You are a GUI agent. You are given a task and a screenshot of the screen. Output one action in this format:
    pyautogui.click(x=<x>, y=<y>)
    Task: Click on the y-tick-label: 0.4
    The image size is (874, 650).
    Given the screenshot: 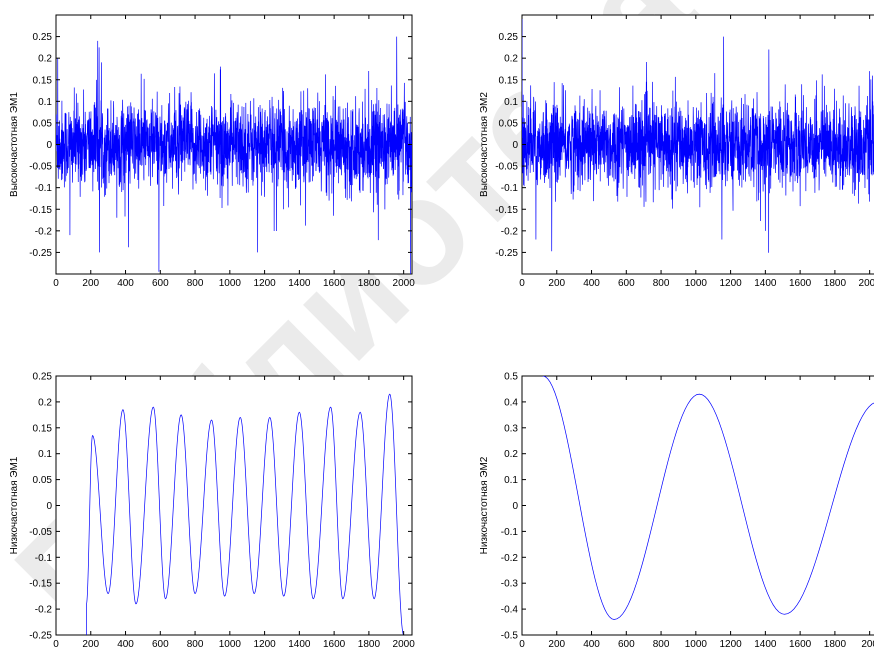 What is the action you would take?
    pyautogui.click(x=511, y=402)
    